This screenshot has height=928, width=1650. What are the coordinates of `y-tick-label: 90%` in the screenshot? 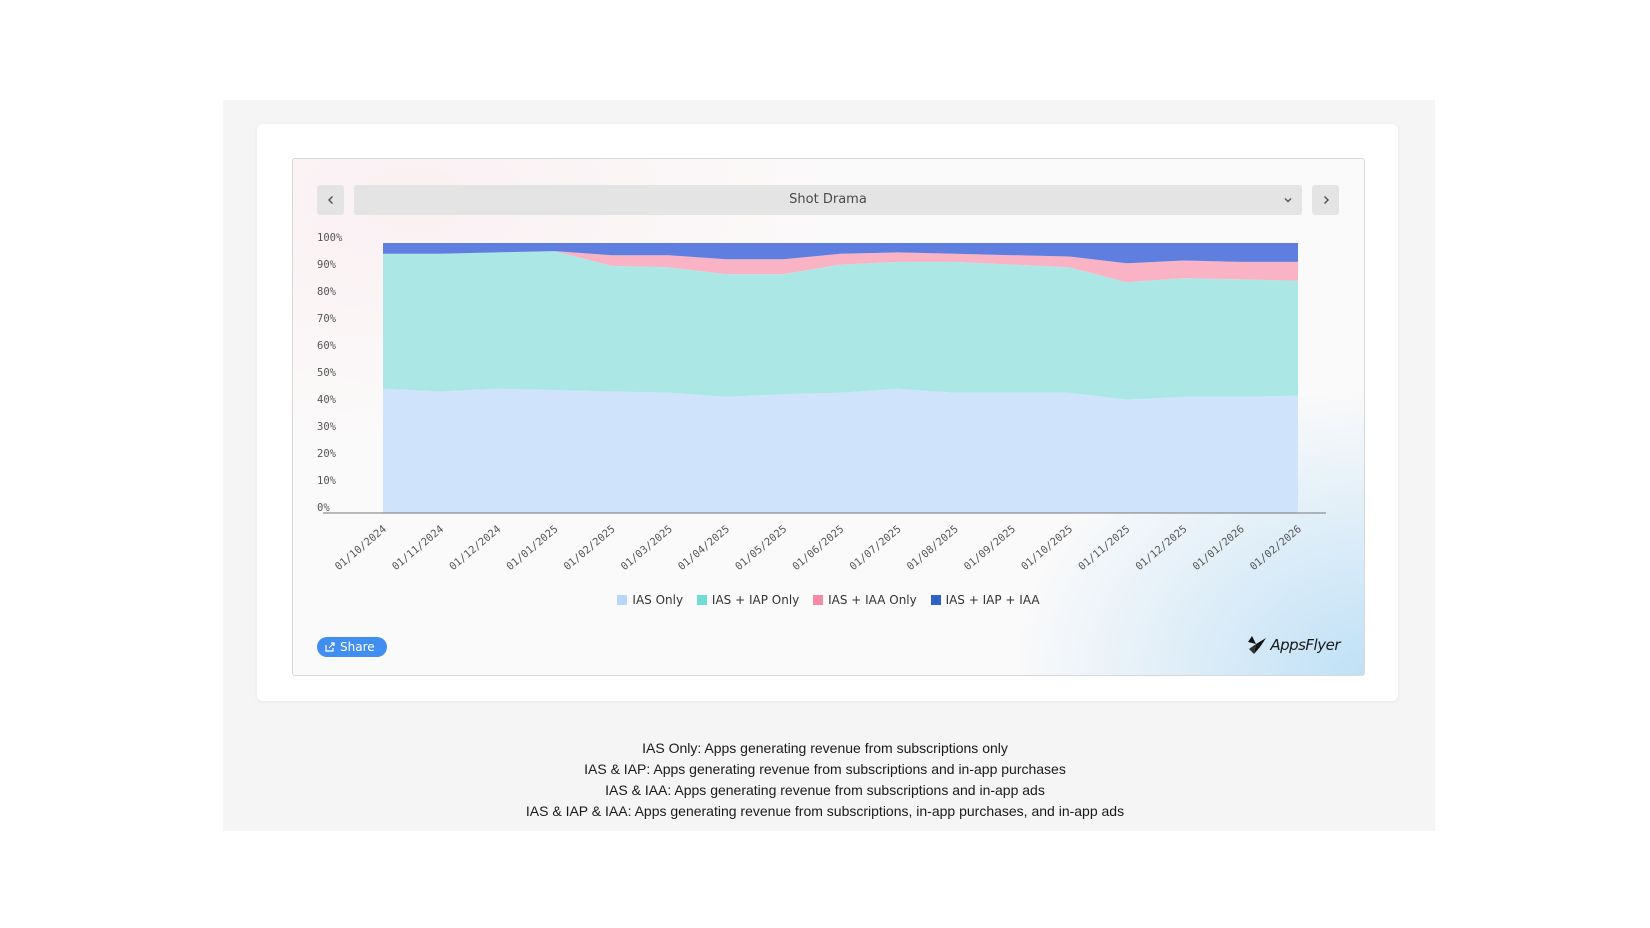 It's located at (327, 265).